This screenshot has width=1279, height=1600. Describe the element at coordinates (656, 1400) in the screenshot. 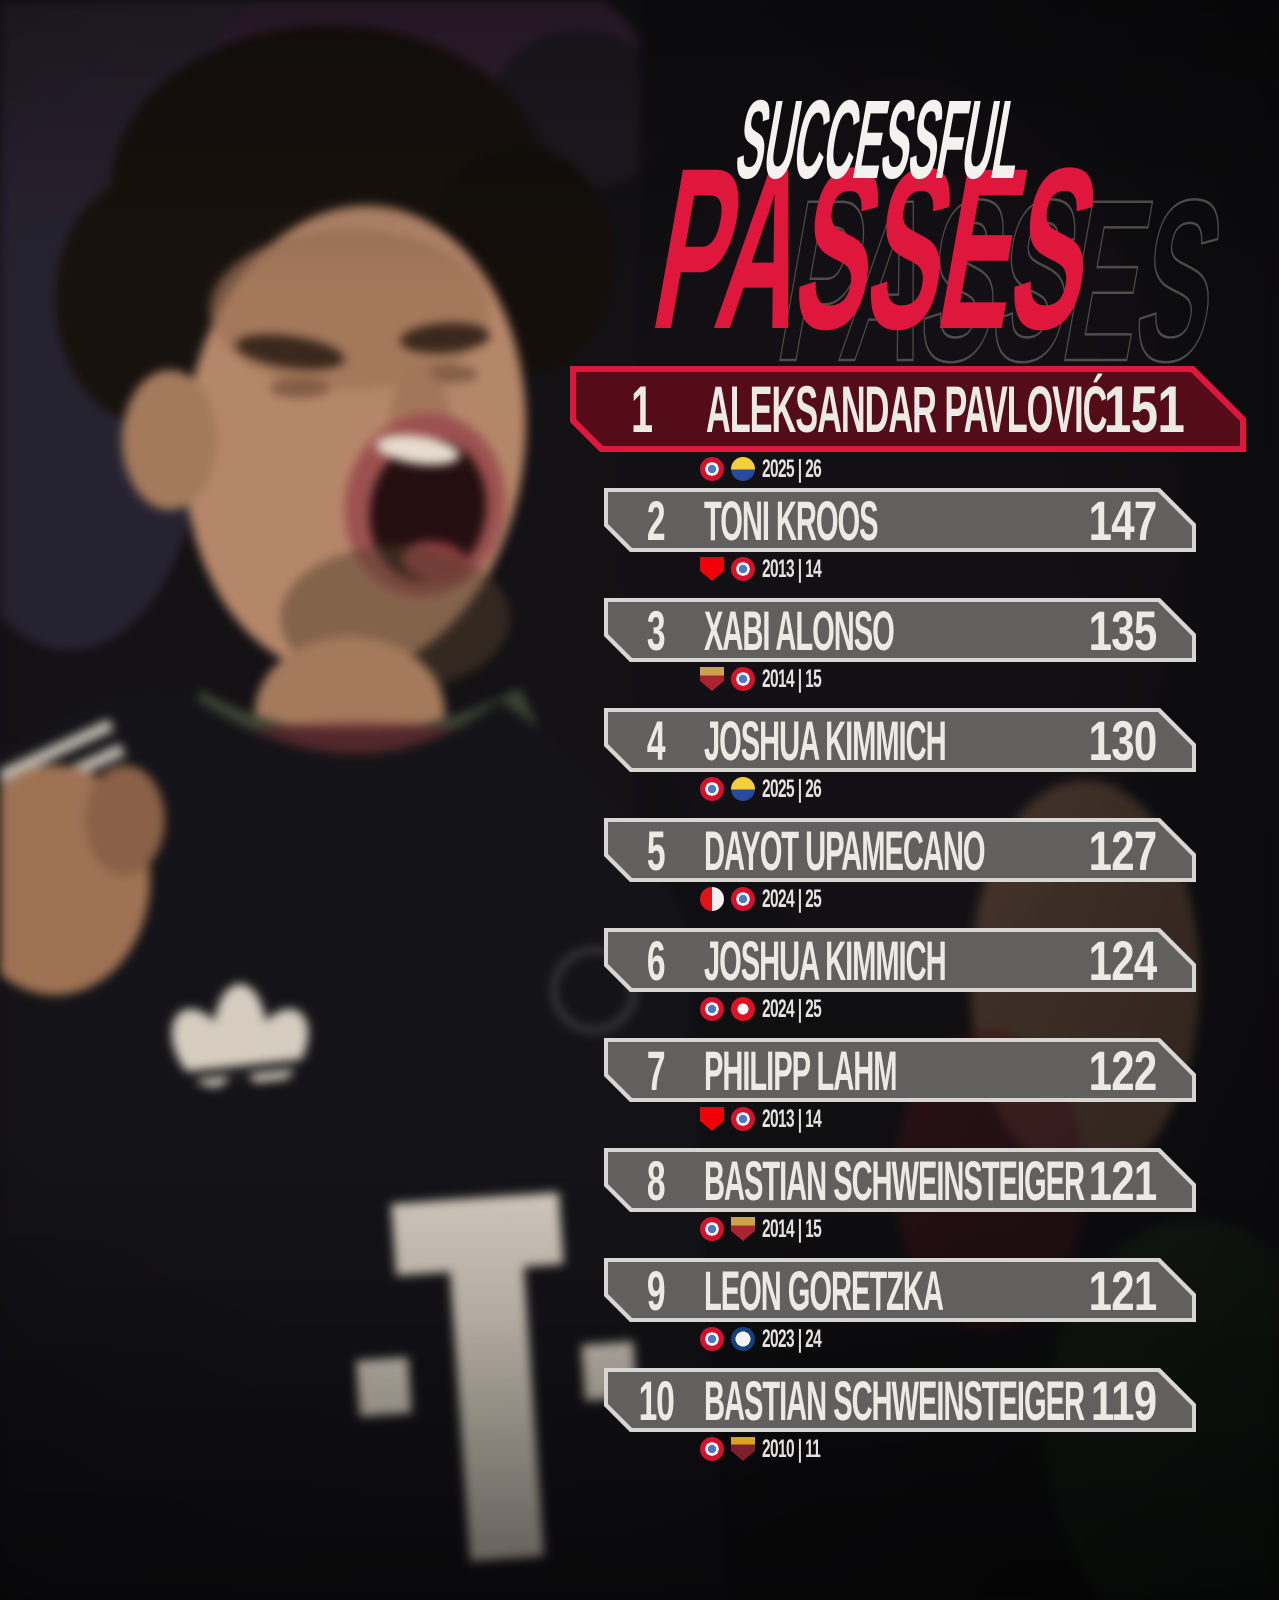

I see `rank-number: 10` at that location.